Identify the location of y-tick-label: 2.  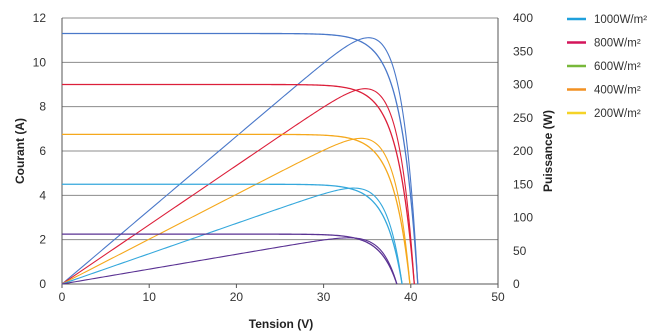
(42, 240).